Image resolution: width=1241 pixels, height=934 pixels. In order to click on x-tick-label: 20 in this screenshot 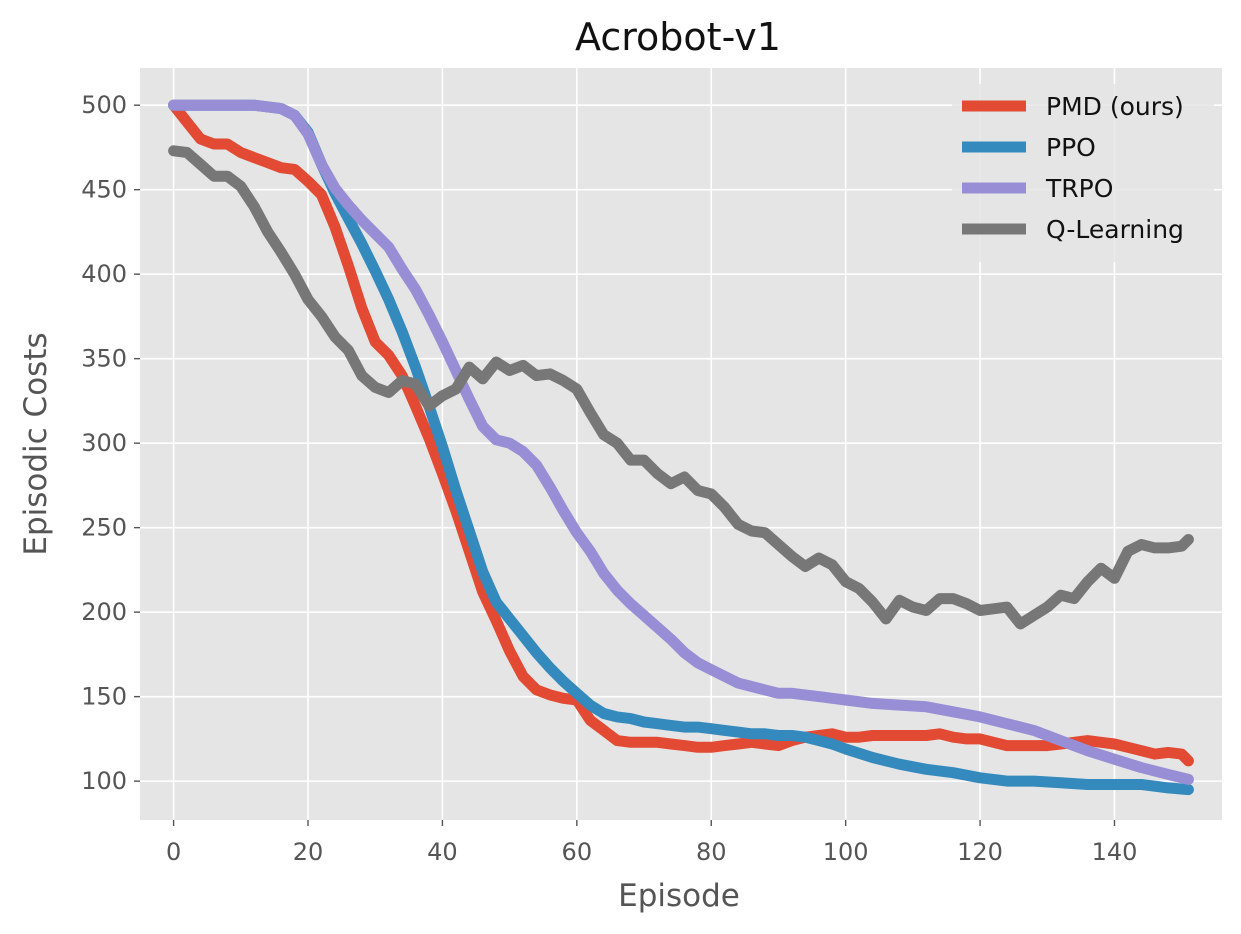, I will do `click(308, 852)`.